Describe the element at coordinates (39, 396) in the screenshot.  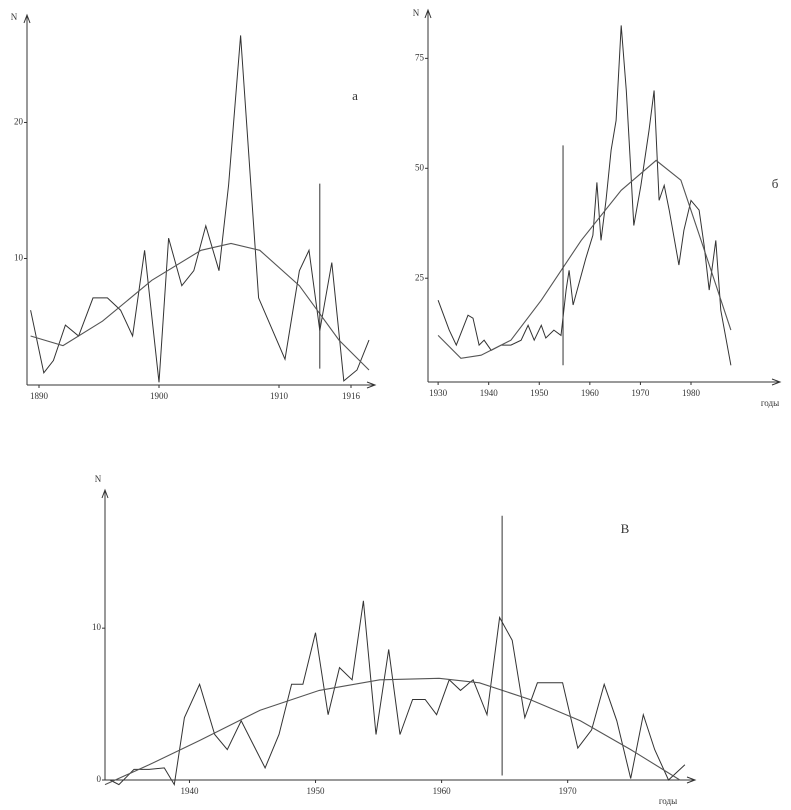
I see `x-tick-label: 1890` at that location.